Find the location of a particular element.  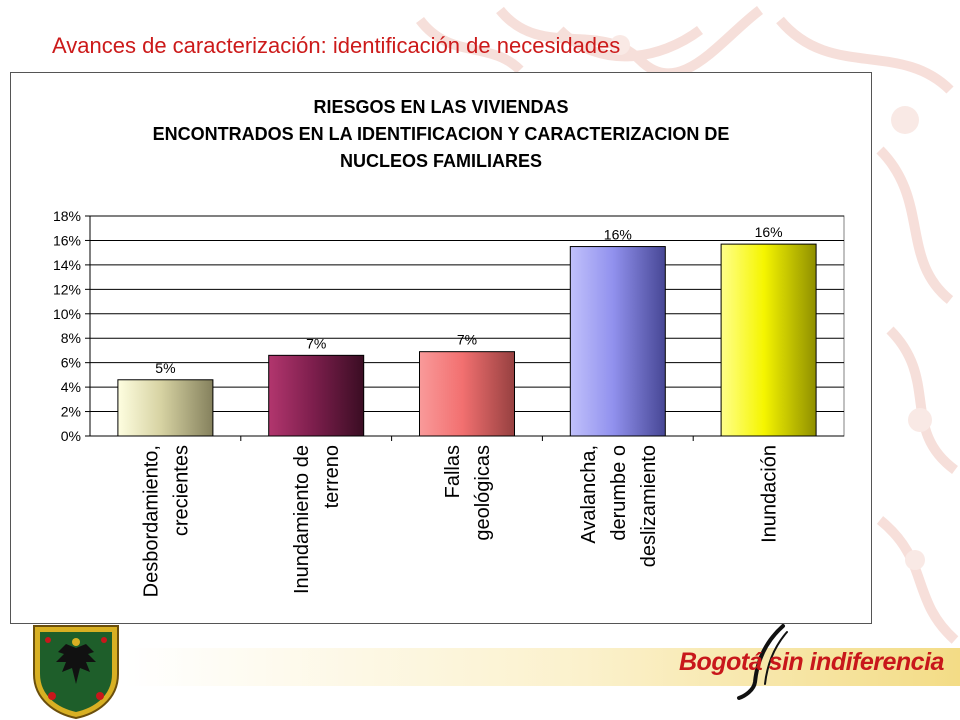

y-tick-label: 0% is located at coordinates (71, 436).